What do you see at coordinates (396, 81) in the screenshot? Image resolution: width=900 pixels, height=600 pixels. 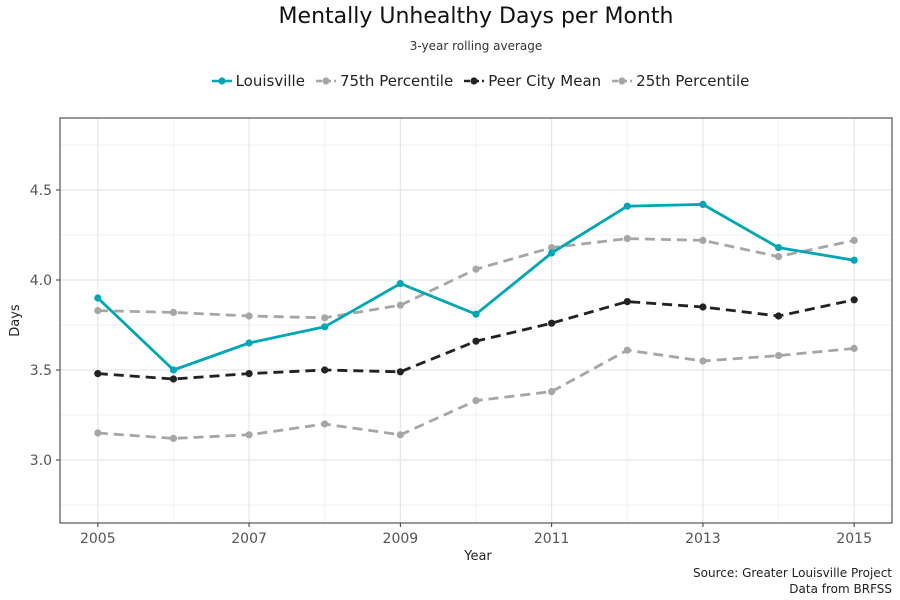 I see `legend-label: 75th Percentile` at bounding box center [396, 81].